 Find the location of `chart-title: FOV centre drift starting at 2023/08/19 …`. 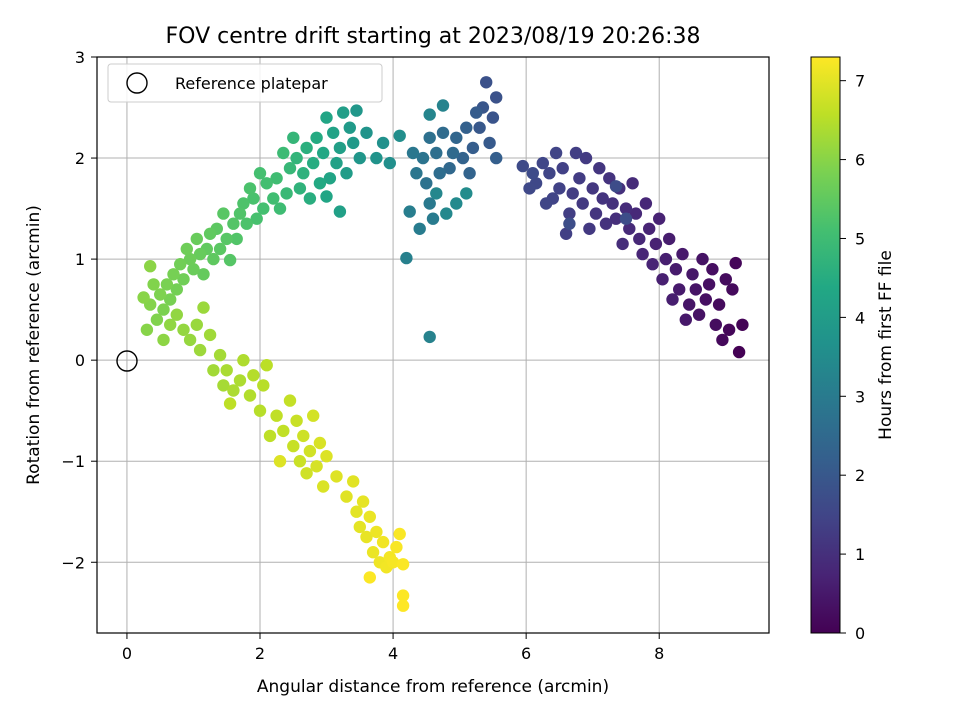

chart-title: FOV centre drift starting at 2023/08/19 … is located at coordinates (433, 36).